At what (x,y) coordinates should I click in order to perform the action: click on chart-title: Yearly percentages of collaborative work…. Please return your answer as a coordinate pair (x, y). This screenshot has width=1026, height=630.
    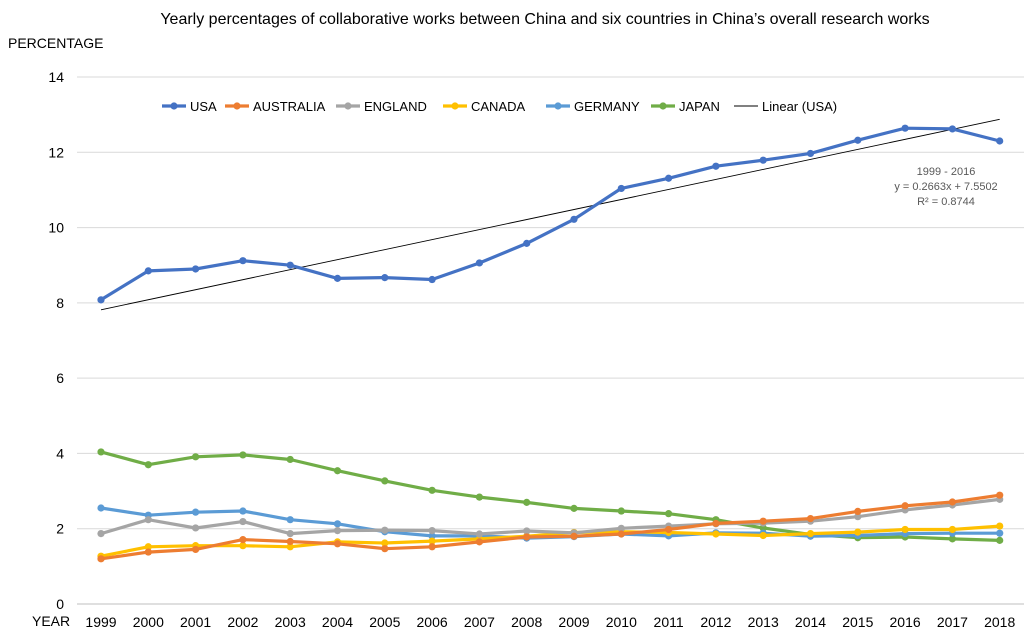
    Looking at the image, I should click on (544, 19).